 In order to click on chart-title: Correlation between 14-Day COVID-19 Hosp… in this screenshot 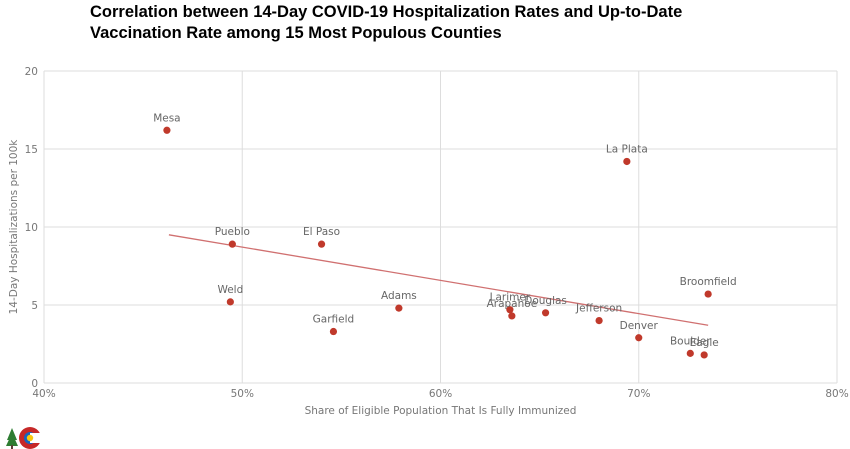, I will do `click(460, 23)`.